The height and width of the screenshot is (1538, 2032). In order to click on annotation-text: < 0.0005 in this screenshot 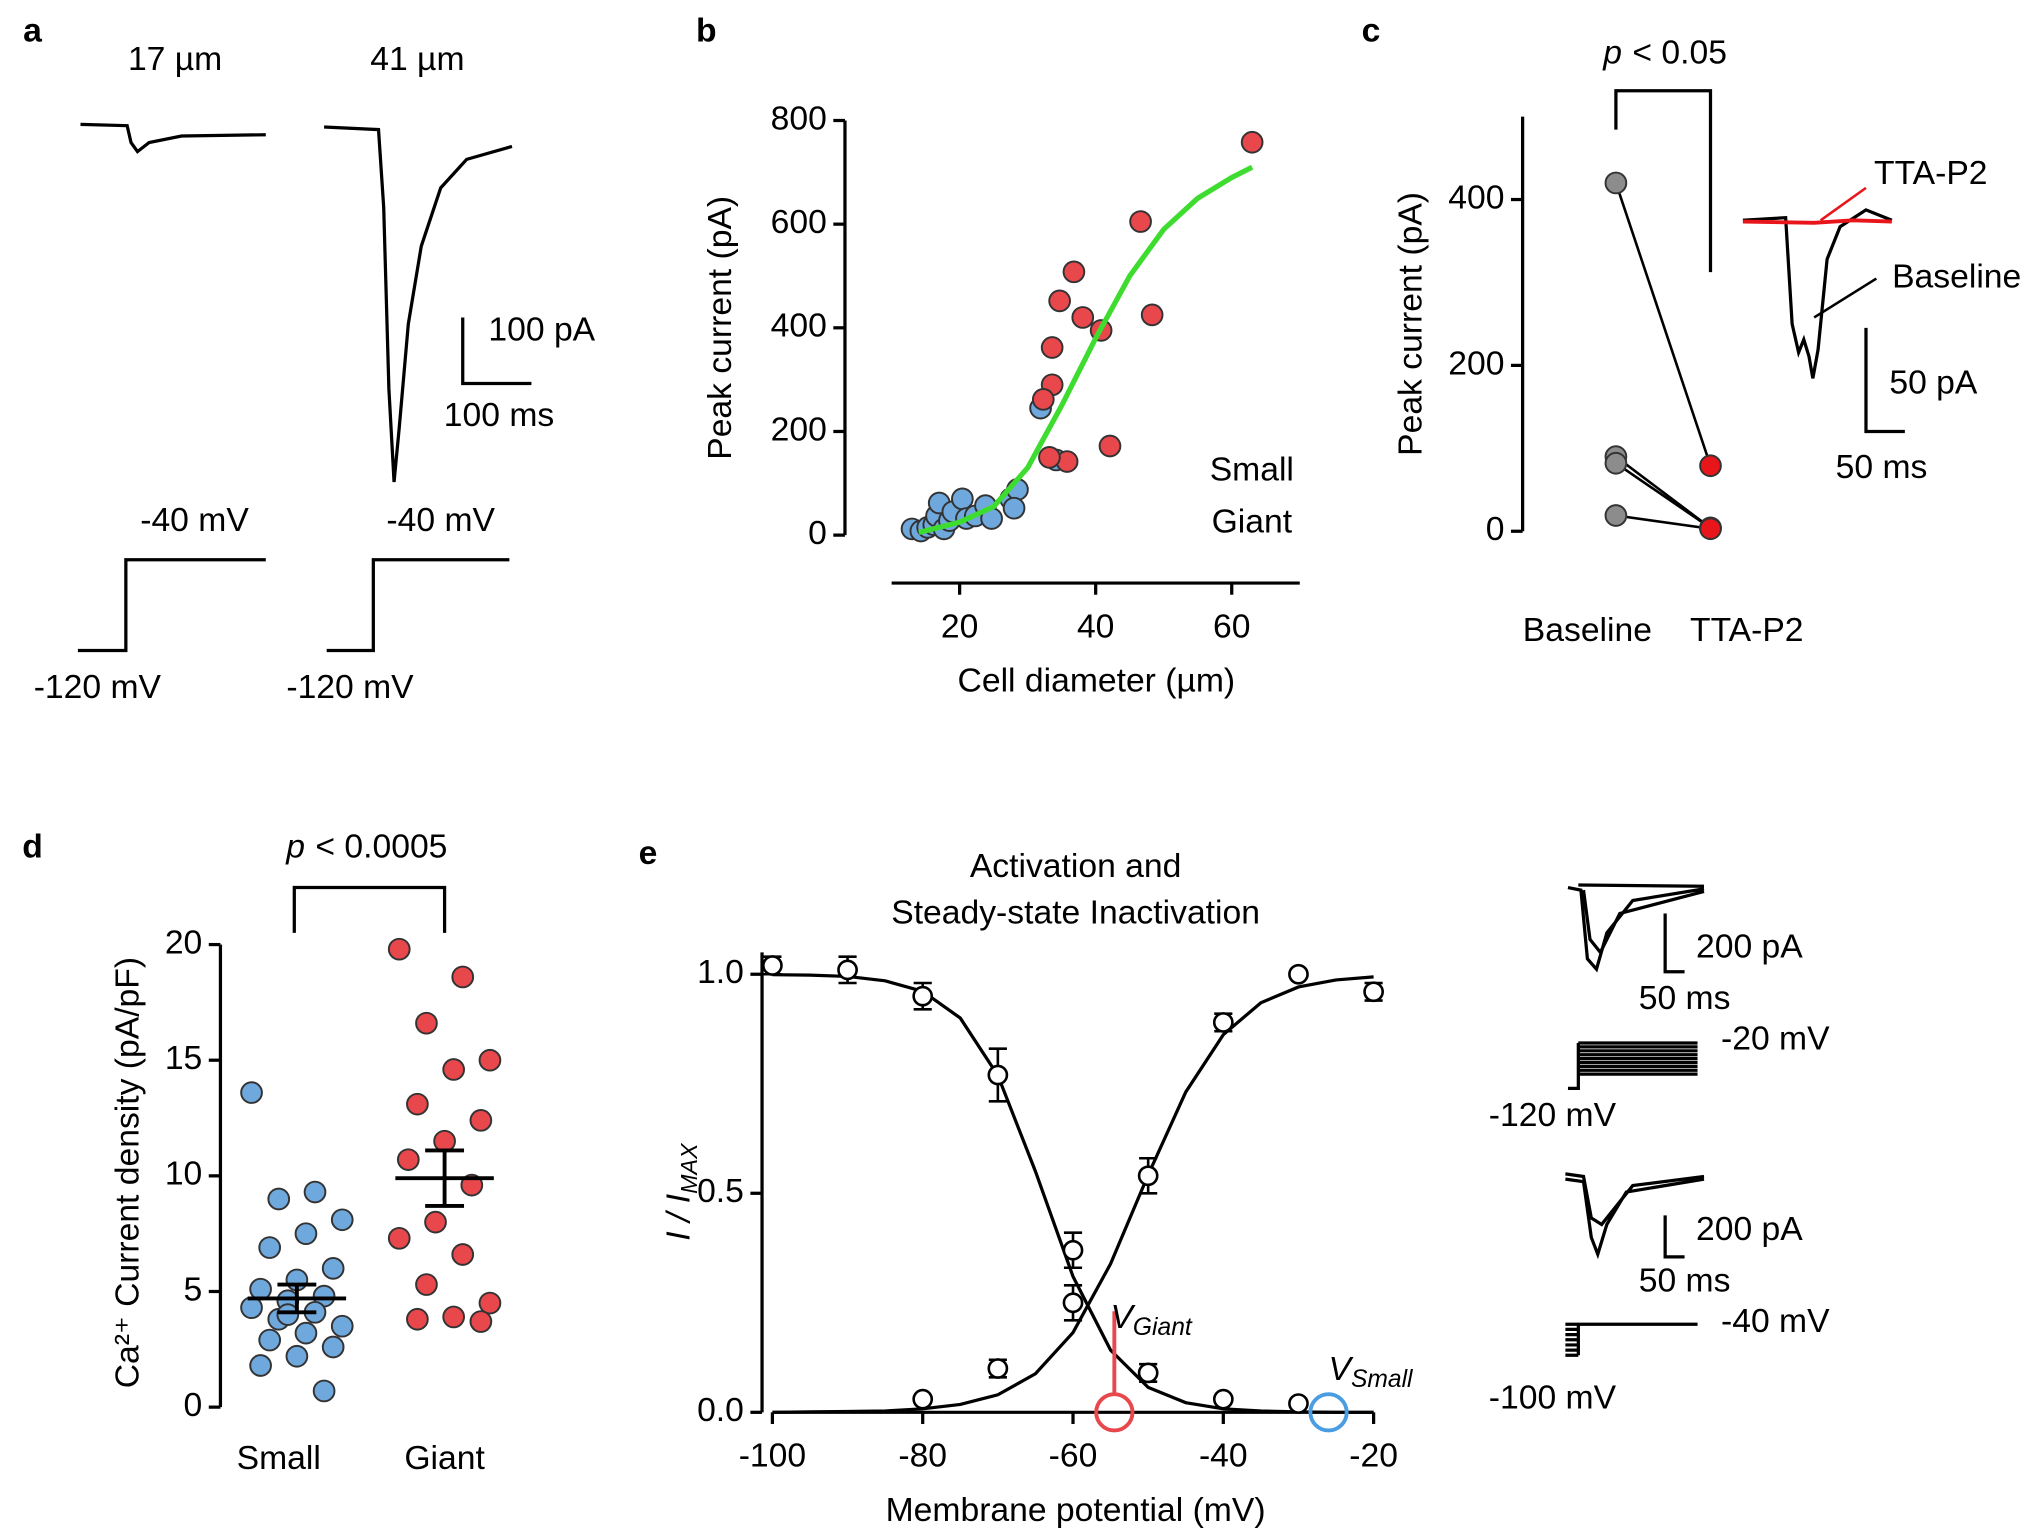, I will do `click(381, 847)`.